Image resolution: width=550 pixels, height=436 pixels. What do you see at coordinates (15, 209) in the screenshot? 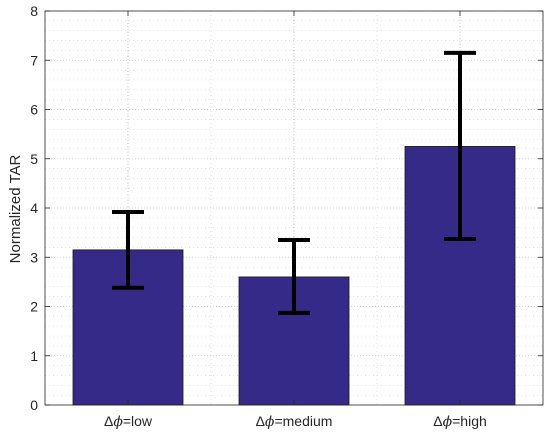
I see `y-axis-label: Normalized TAR` at bounding box center [15, 209].